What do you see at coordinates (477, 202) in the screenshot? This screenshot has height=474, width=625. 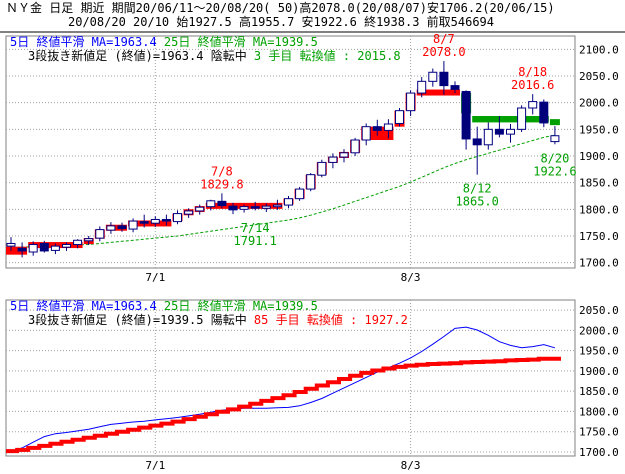 I see `panel1-trough-value-label: 1865.0` at bounding box center [477, 202].